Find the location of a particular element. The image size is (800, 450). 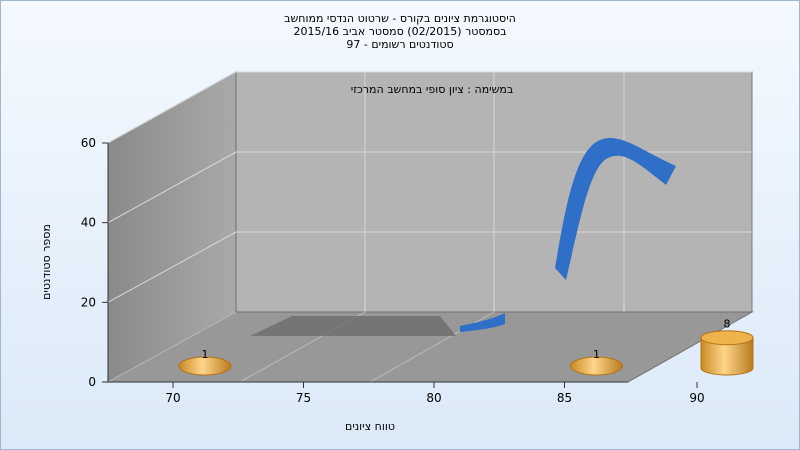

chart-title-line-2: בסמסטר (02/2015) סמסטר אביב 2015/16 is located at coordinates (399, 31).